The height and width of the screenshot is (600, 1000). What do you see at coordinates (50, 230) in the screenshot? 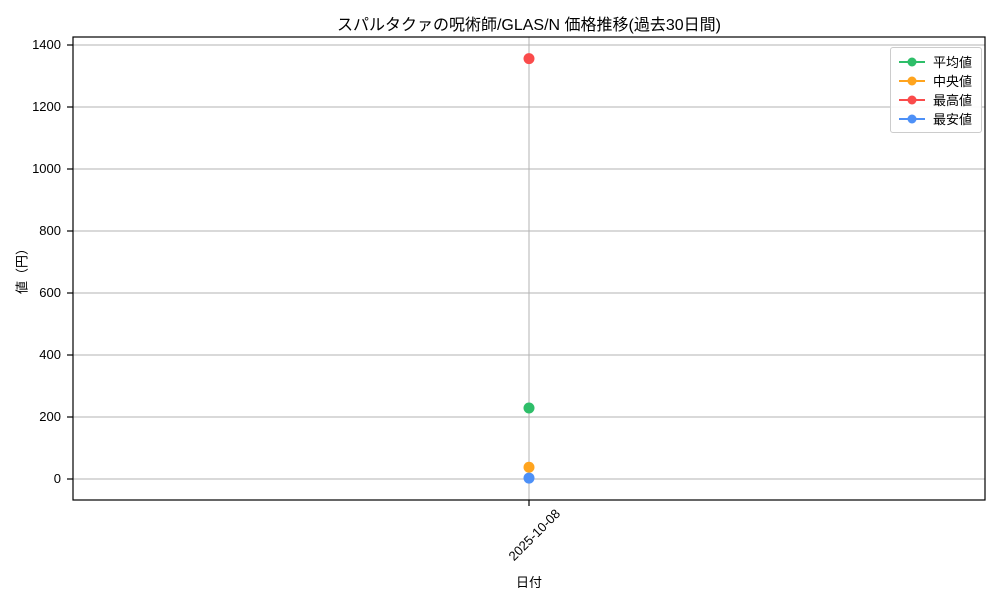
I see `y-tick-label: 800` at bounding box center [50, 230].